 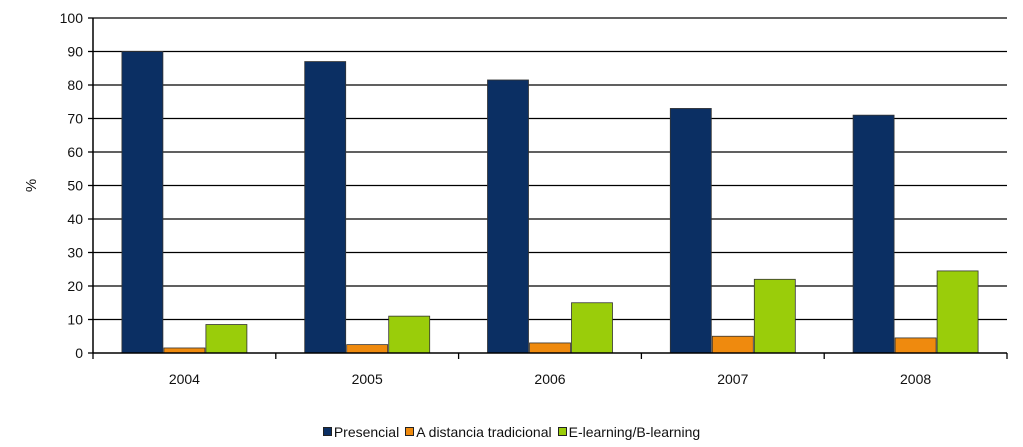 What do you see at coordinates (367, 379) in the screenshot?
I see `x-tick-label: 2005` at bounding box center [367, 379].